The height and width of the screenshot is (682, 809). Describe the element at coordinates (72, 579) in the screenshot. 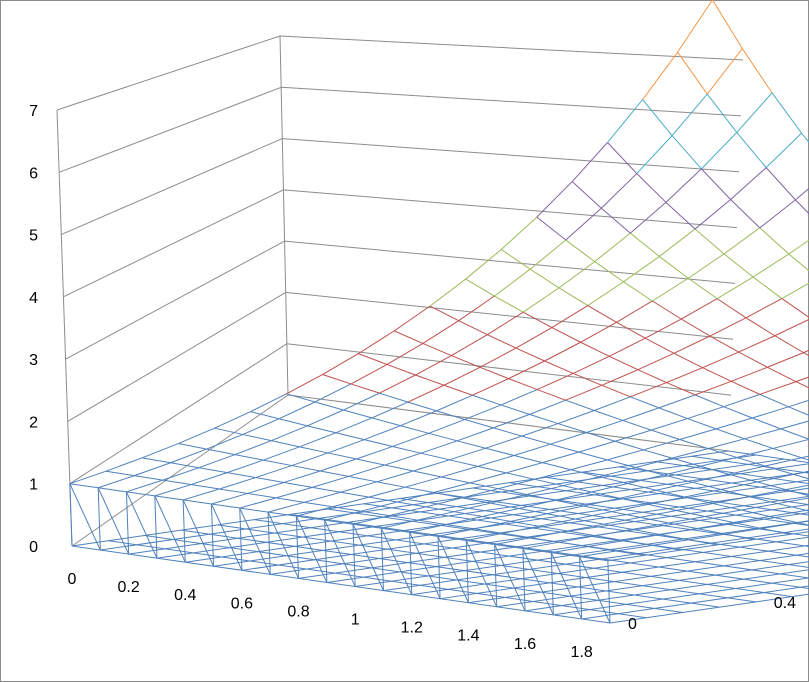

I see `x-tick-label: 0` at that location.